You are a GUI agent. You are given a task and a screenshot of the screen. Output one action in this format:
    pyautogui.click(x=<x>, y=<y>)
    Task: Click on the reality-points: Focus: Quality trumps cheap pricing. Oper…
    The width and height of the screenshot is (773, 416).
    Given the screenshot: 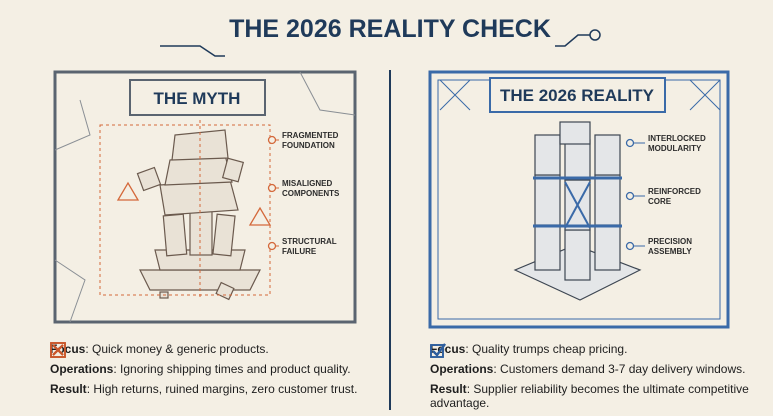 What is the action you would take?
    pyautogui.click(x=600, y=379)
    